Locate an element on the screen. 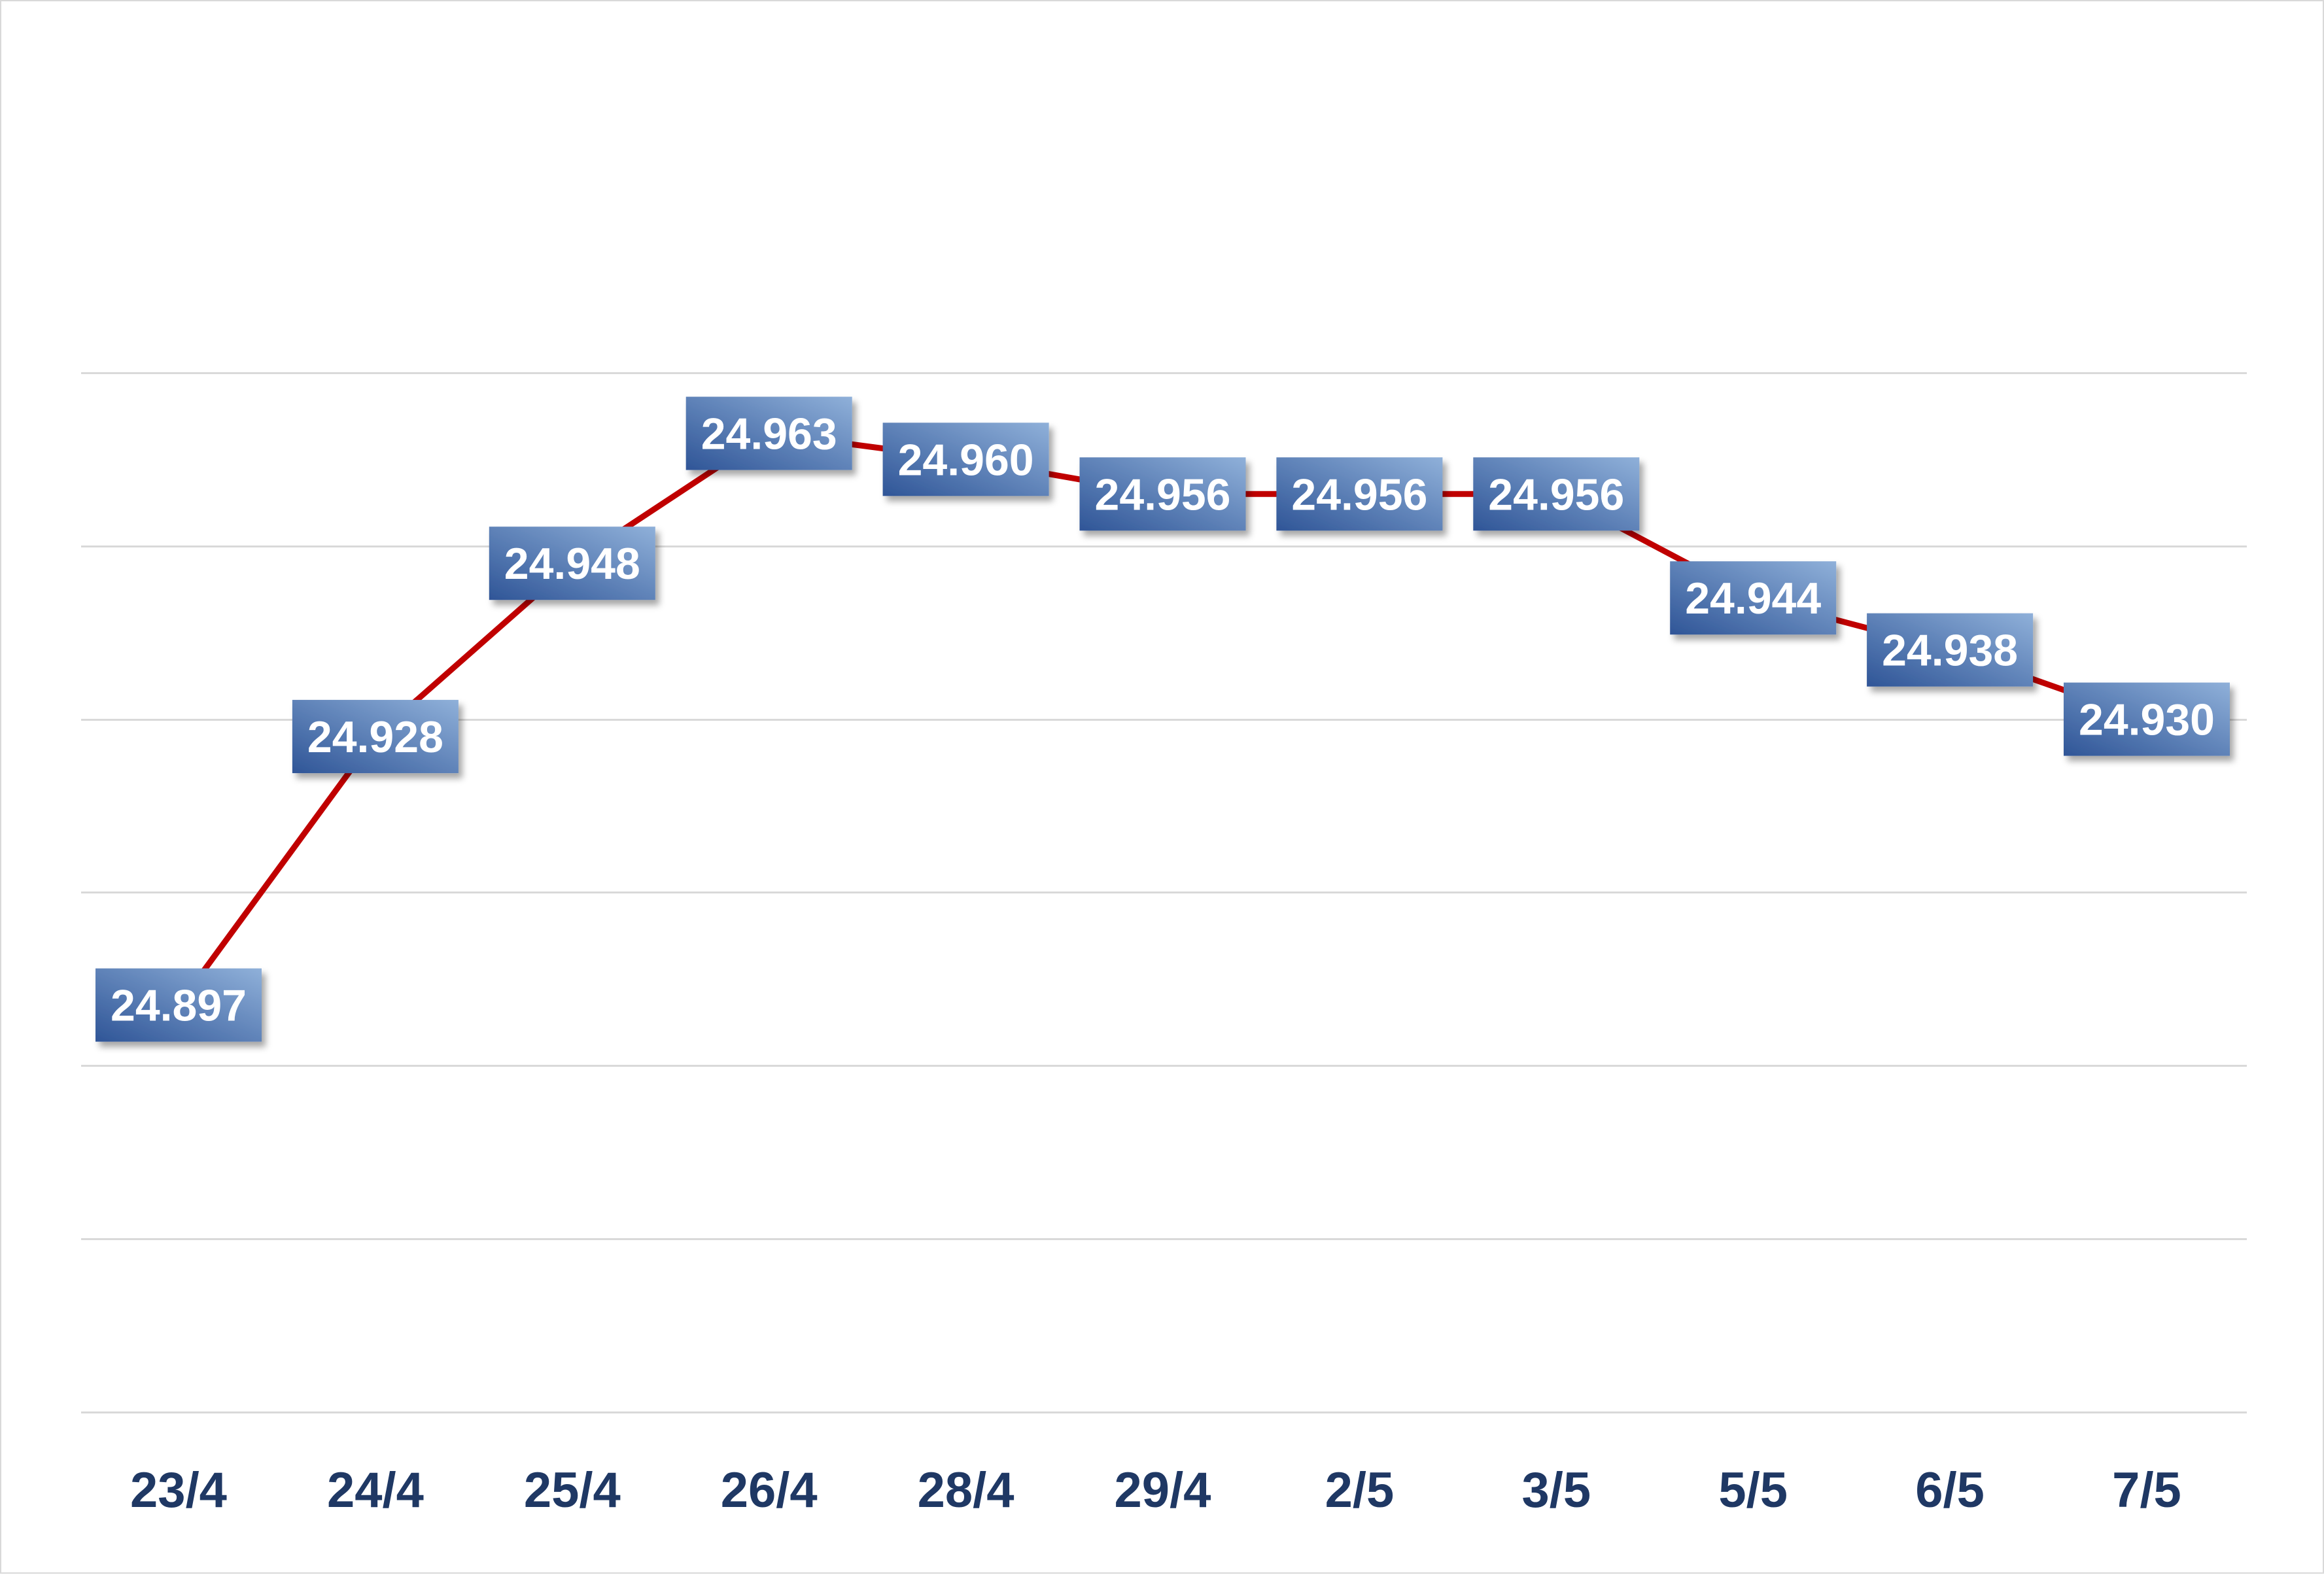 This screenshot has width=2324, height=1575. data-label-text: 24.948 is located at coordinates (572, 564).